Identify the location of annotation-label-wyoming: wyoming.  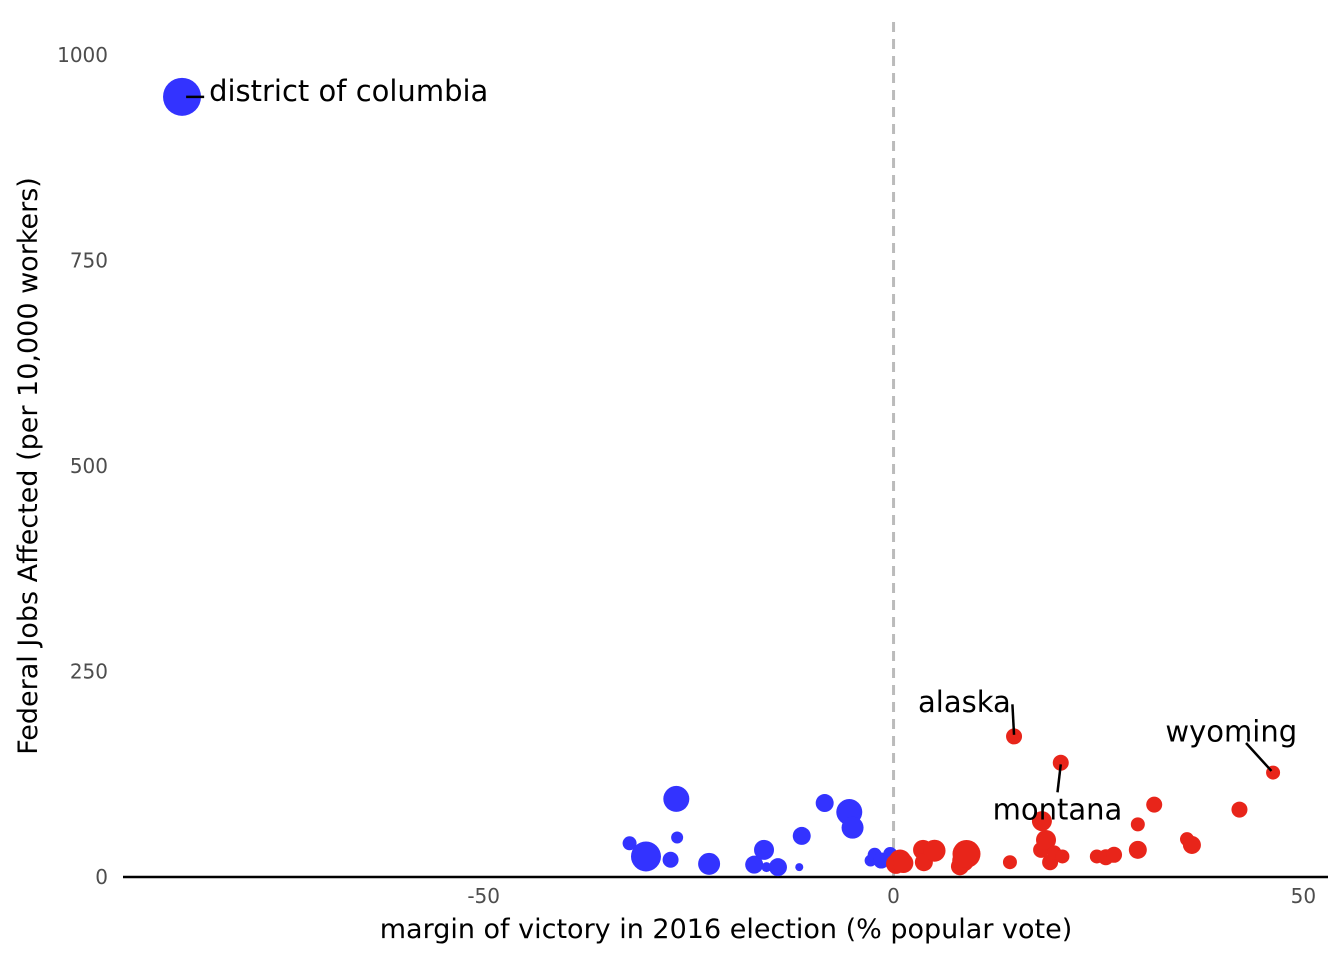
(1231, 731).